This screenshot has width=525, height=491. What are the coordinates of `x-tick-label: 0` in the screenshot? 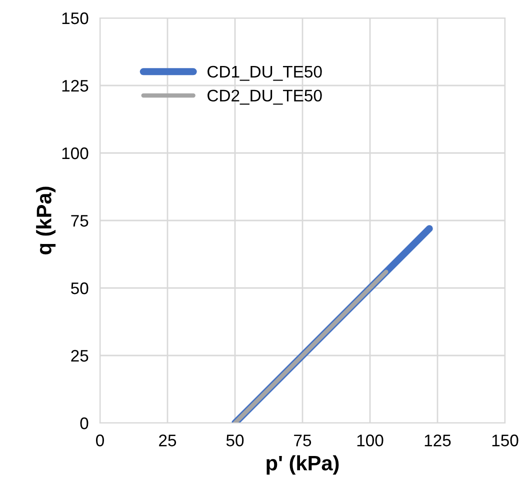 It's located at (100, 440).